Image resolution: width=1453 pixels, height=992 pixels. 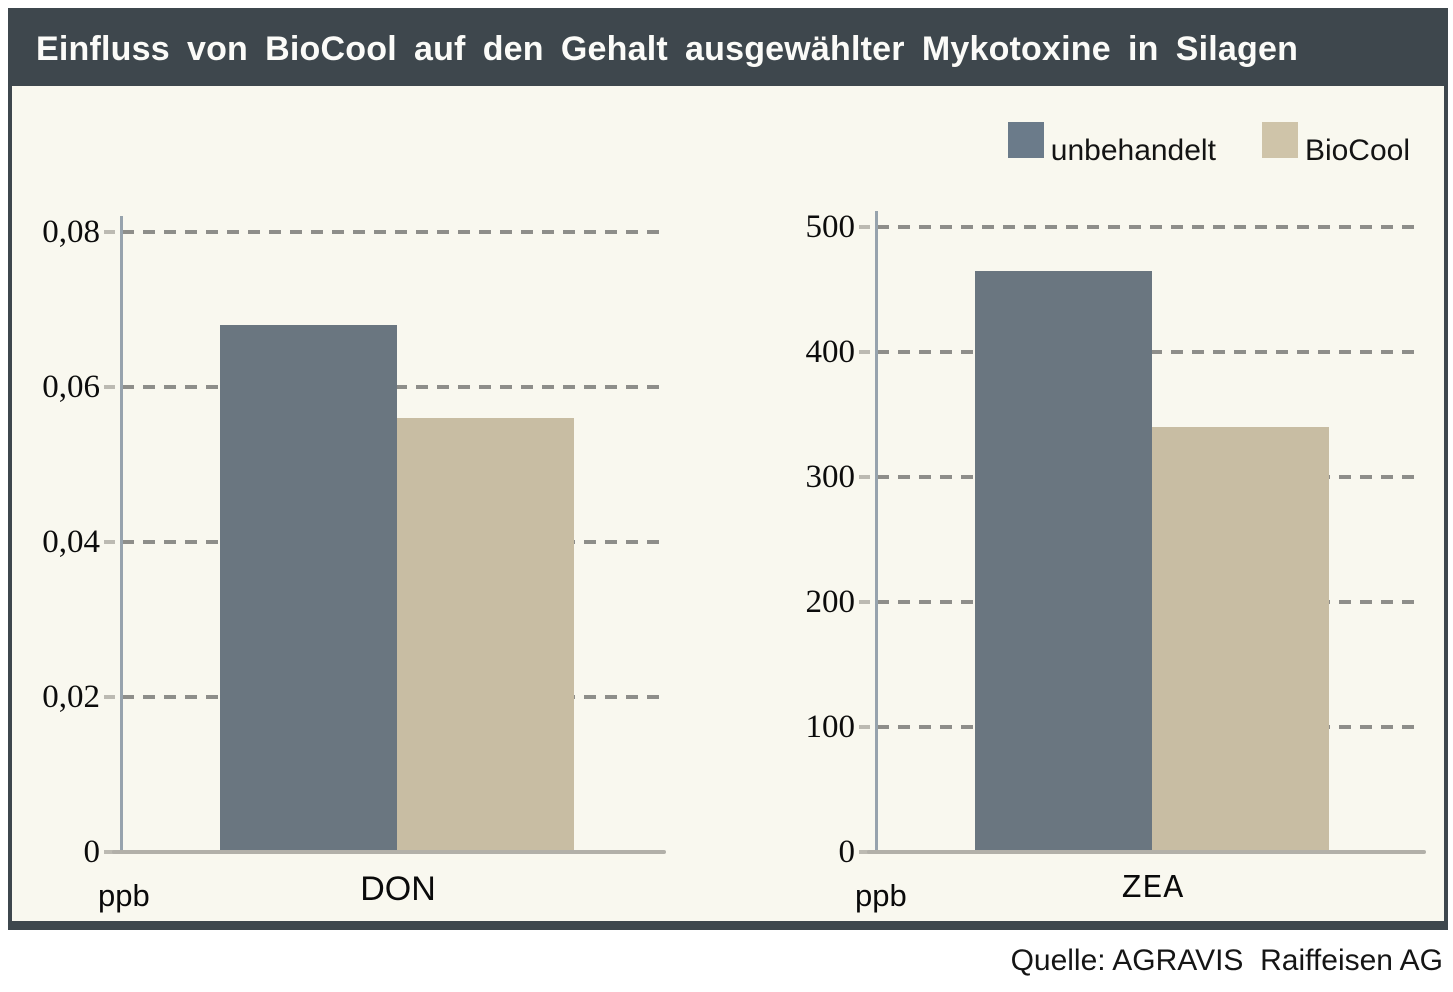 I want to click on legend-label-unbehandelt: unbehandelt, so click(x=1133, y=150).